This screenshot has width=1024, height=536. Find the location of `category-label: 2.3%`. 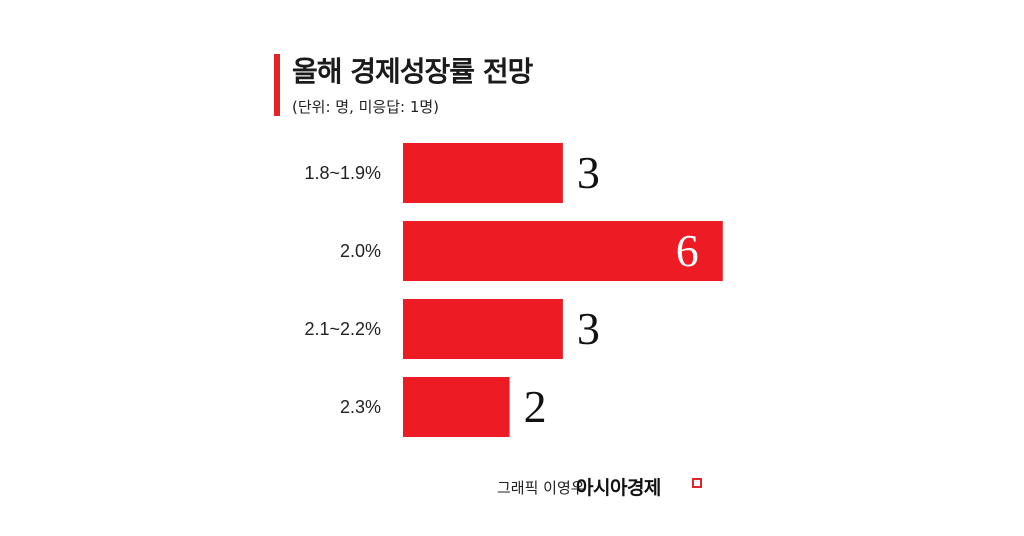

category-label: 2.3% is located at coordinates (360, 407).